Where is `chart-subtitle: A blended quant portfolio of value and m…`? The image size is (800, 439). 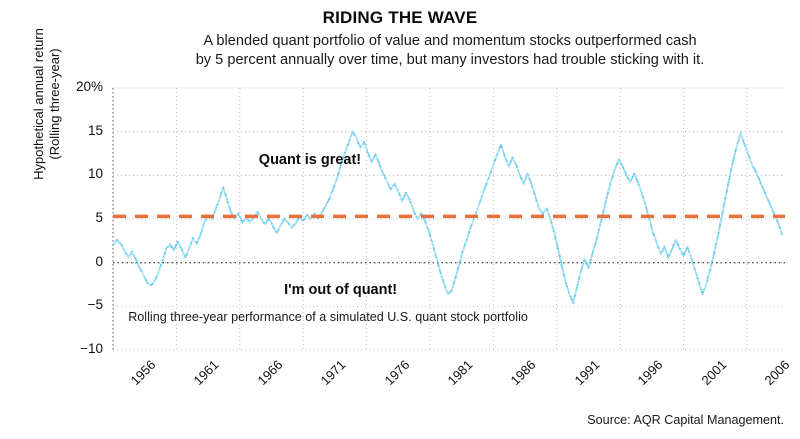
chart-subtitle: A blended quant portfolio of value and m… is located at coordinates (450, 51).